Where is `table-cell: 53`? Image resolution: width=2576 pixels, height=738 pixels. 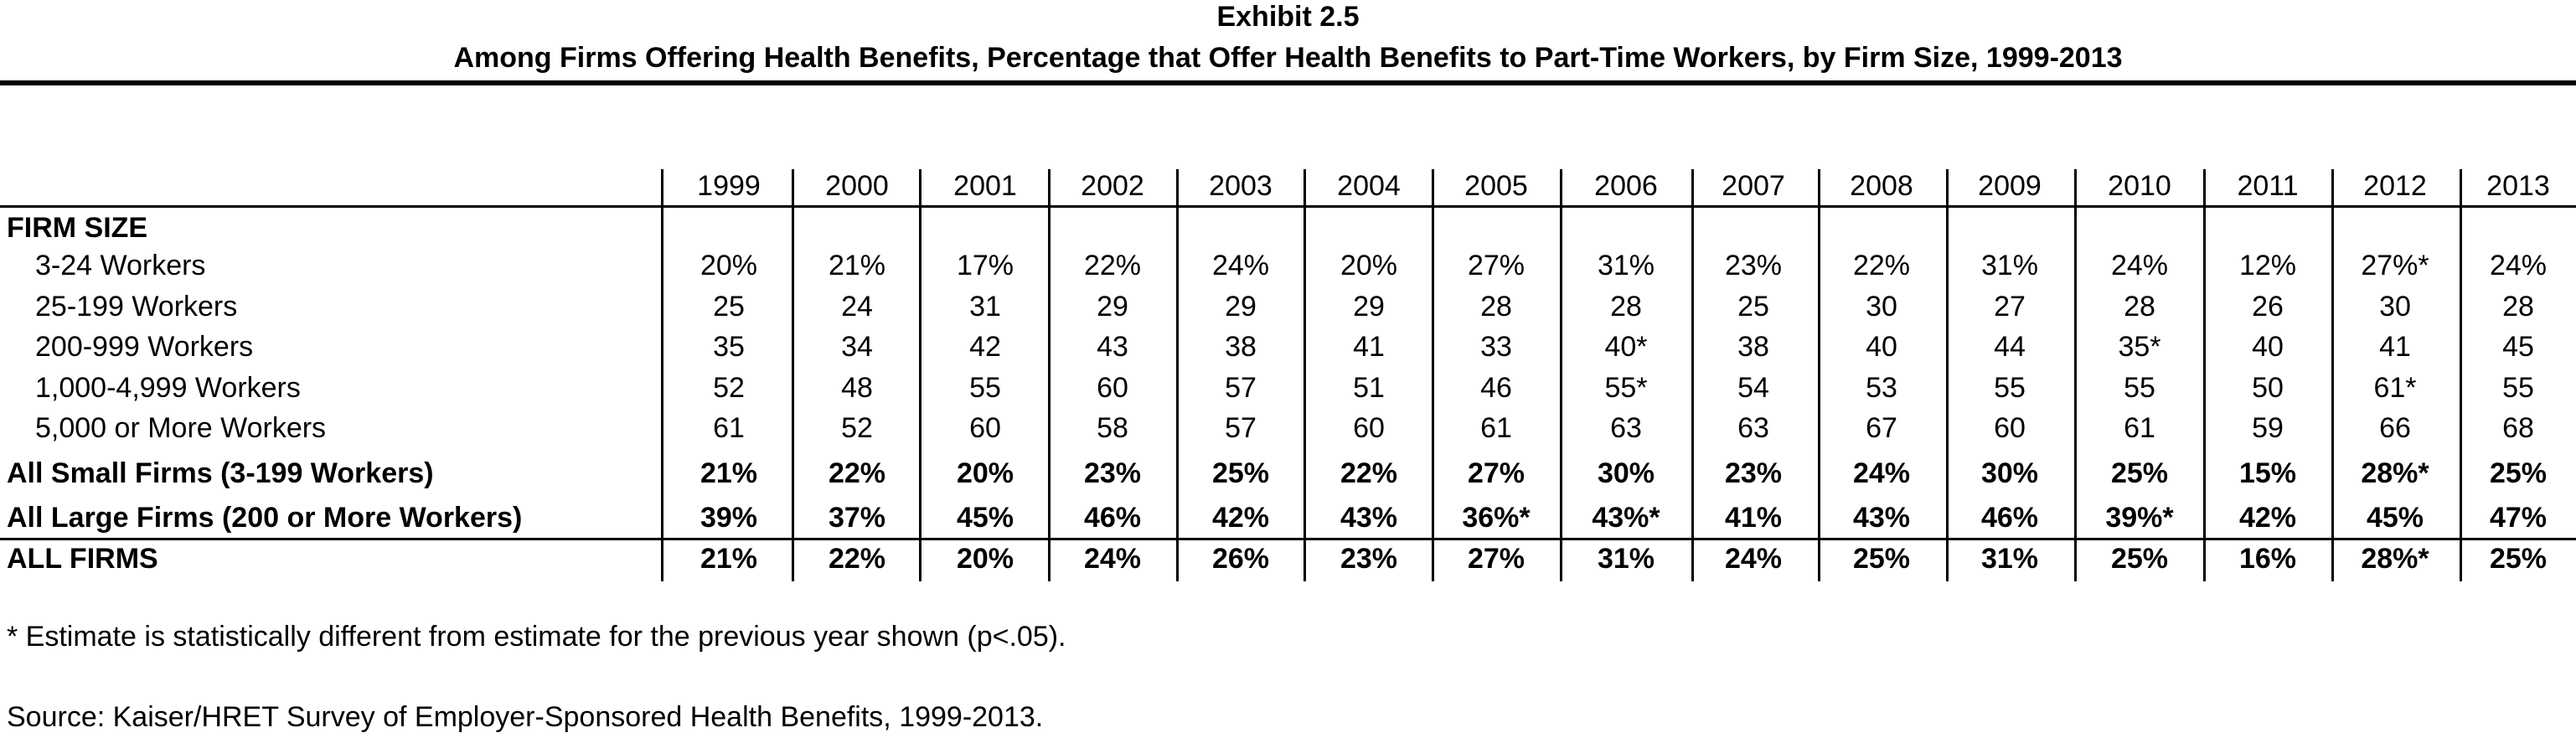
table-cell: 53 is located at coordinates (1881, 388).